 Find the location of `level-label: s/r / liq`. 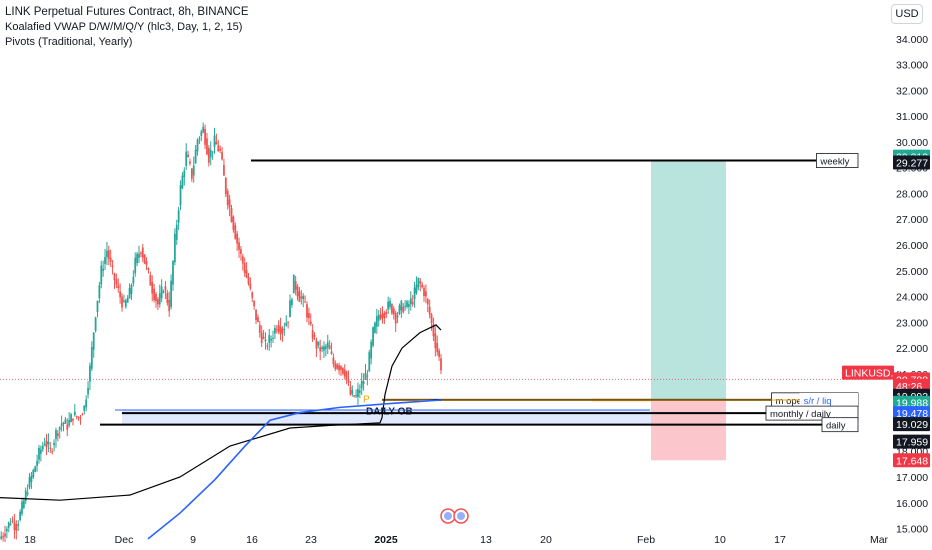

level-label: s/r / liq is located at coordinates (818, 401).